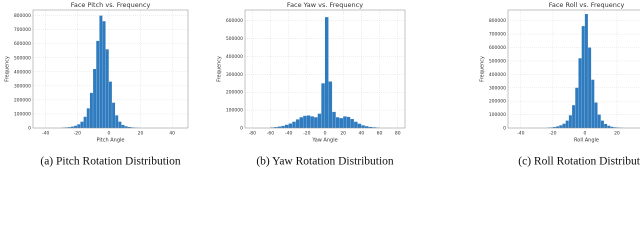 The height and width of the screenshot is (240, 640). Describe the element at coordinates (111, 5) in the screenshot. I see `chart-title: Face Pitch vs. Frequency` at that location.